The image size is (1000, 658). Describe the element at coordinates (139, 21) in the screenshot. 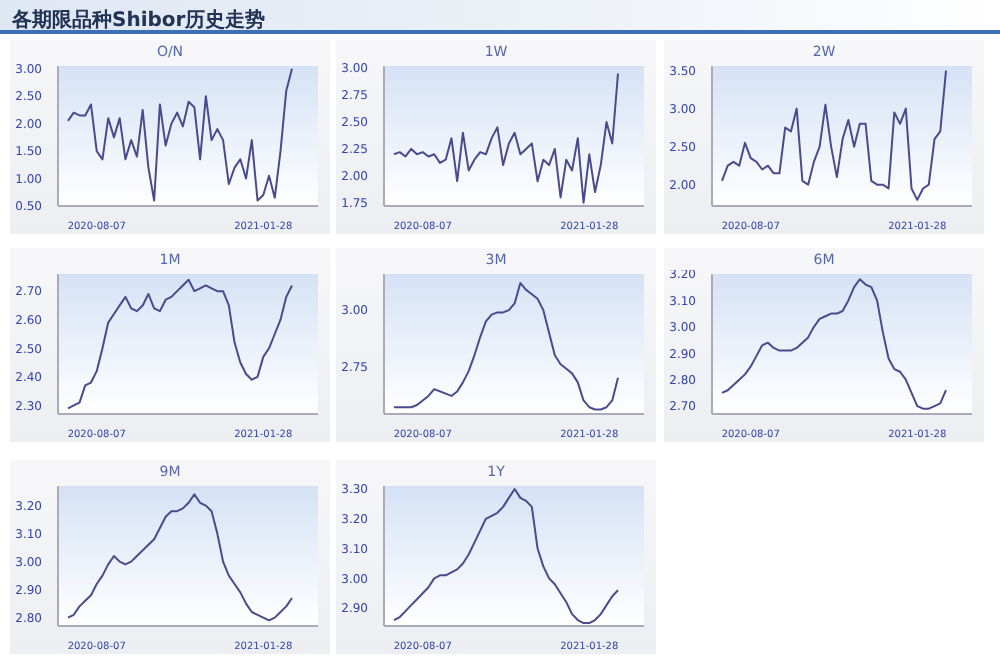

I see `text: 各期限品种Shibor历史走势` at that location.